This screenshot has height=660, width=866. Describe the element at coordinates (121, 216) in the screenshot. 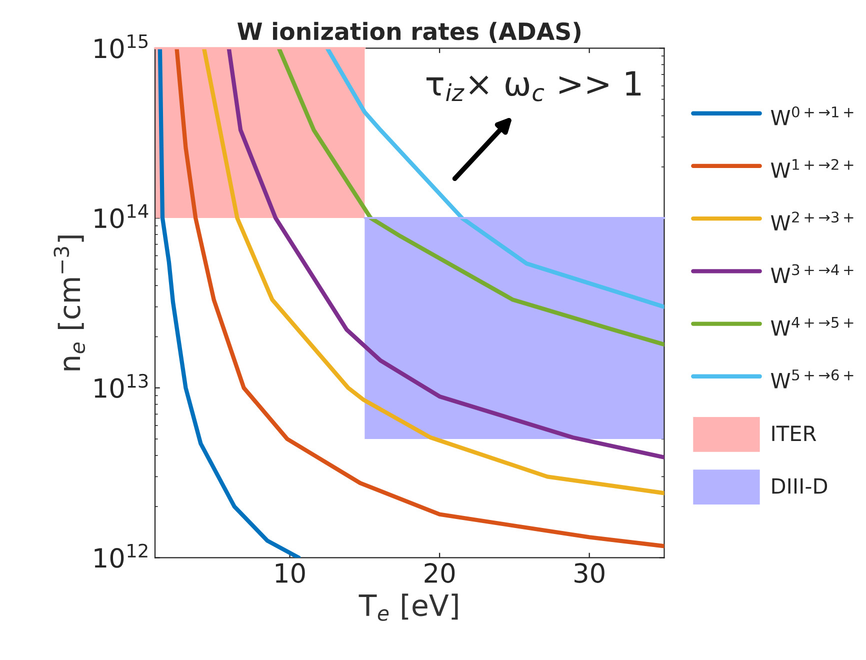

I see `y-tick-label: 10$^{14}$` at that location.